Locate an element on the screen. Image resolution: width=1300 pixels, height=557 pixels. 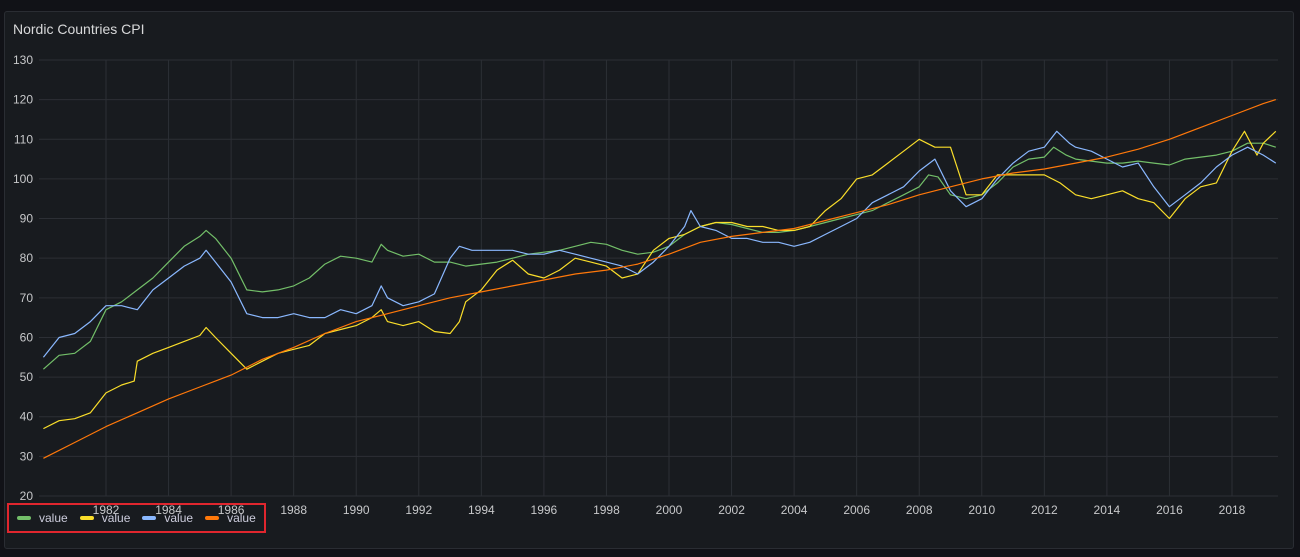
x-tick-label: 2000 is located at coordinates (669, 510).